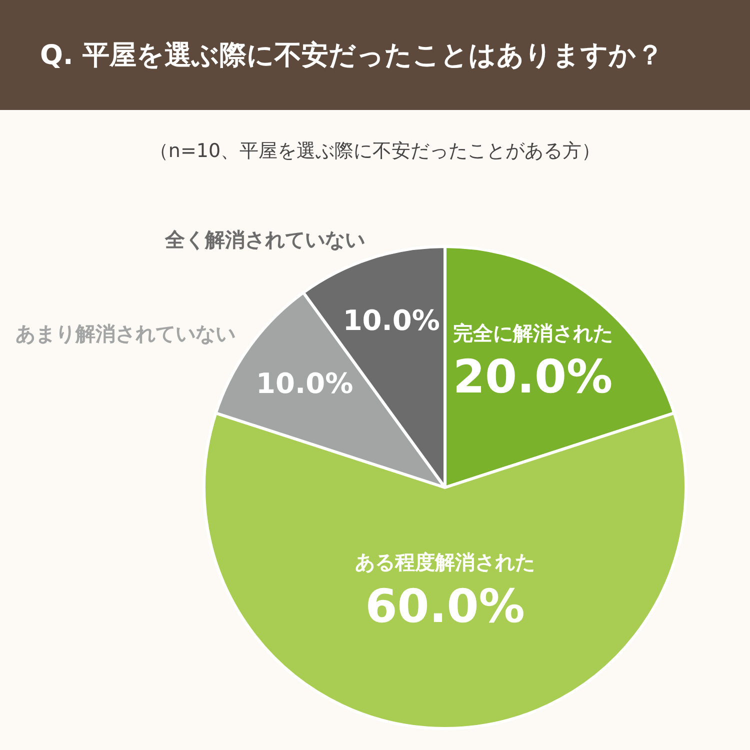 Image resolution: width=750 pixels, height=750 pixels. What do you see at coordinates (533, 377) in the screenshot?
I see `data-label: 20.0%` at bounding box center [533, 377].